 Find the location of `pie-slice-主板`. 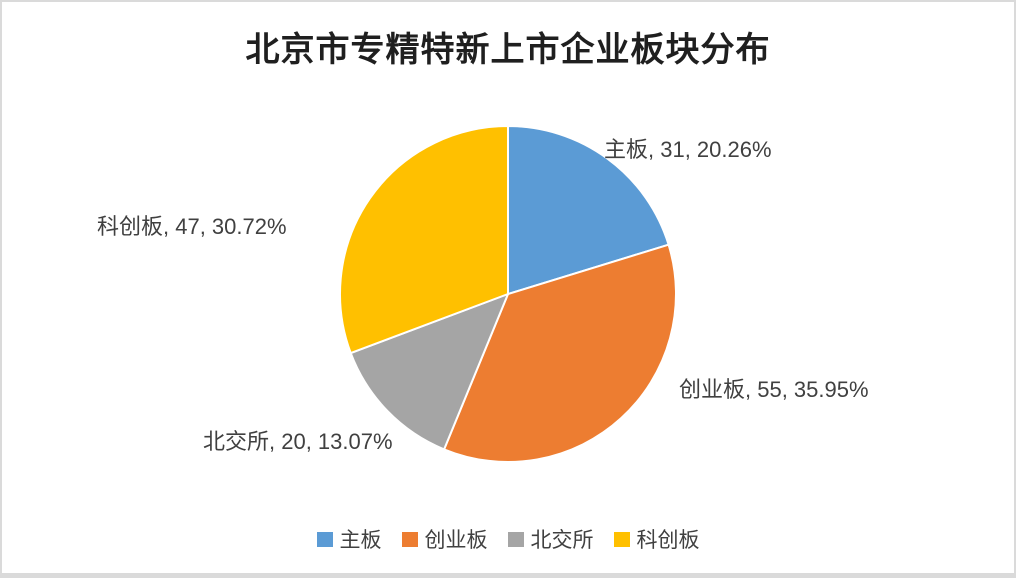

pie-slice-主板 is located at coordinates (588, 210).